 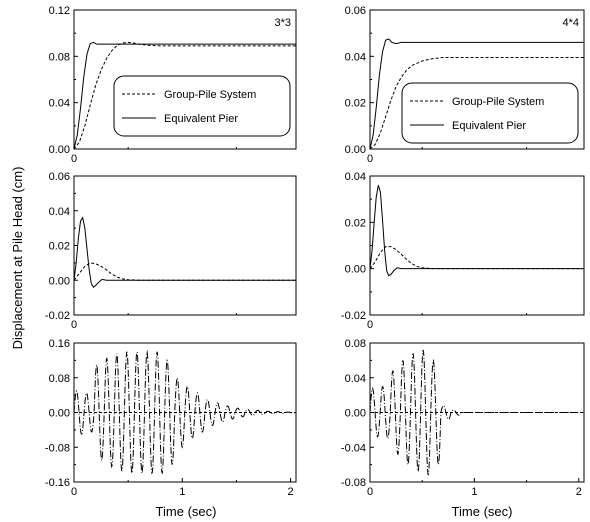 I want to click on y-tick-label: -0.04, so click(x=353, y=448).